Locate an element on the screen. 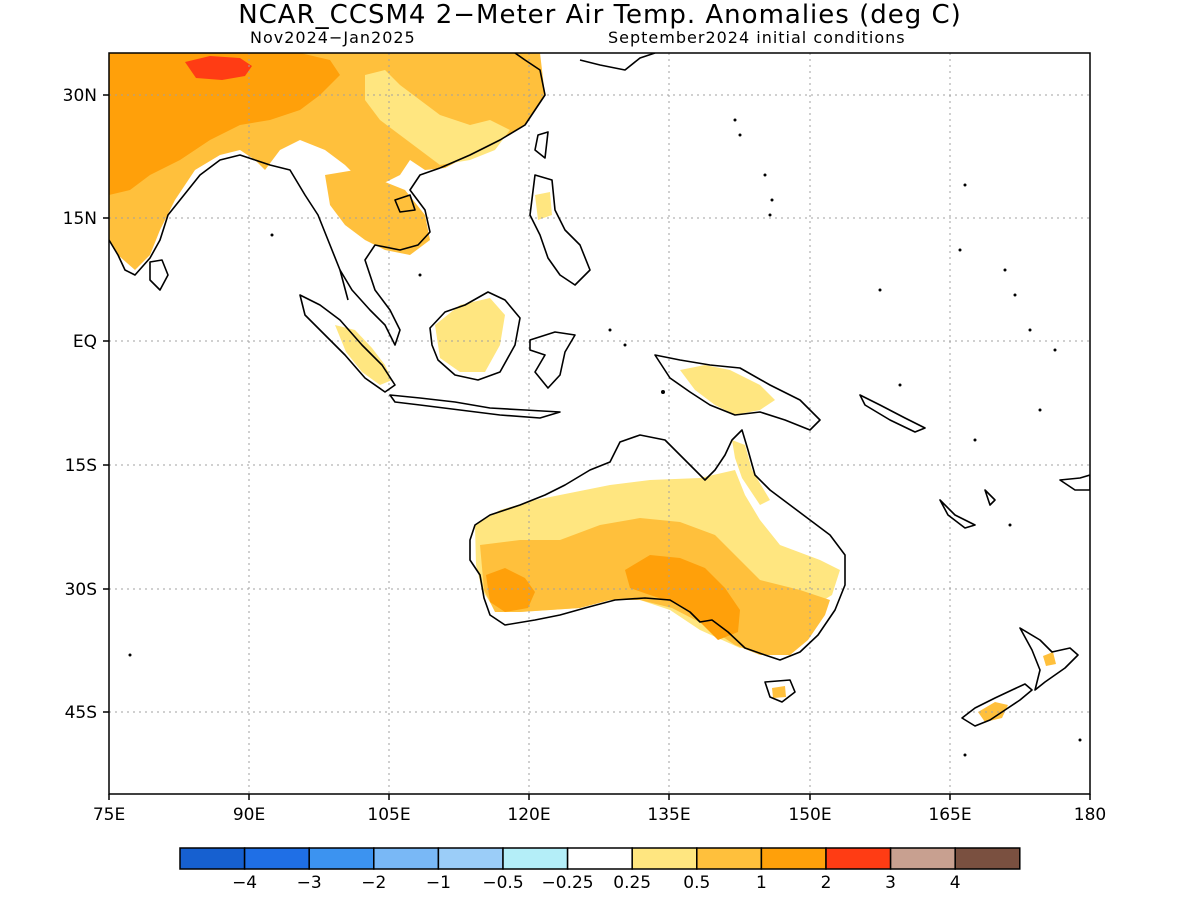 The height and width of the screenshot is (900, 1200). shade-nz-south is located at coordinates (993, 712).